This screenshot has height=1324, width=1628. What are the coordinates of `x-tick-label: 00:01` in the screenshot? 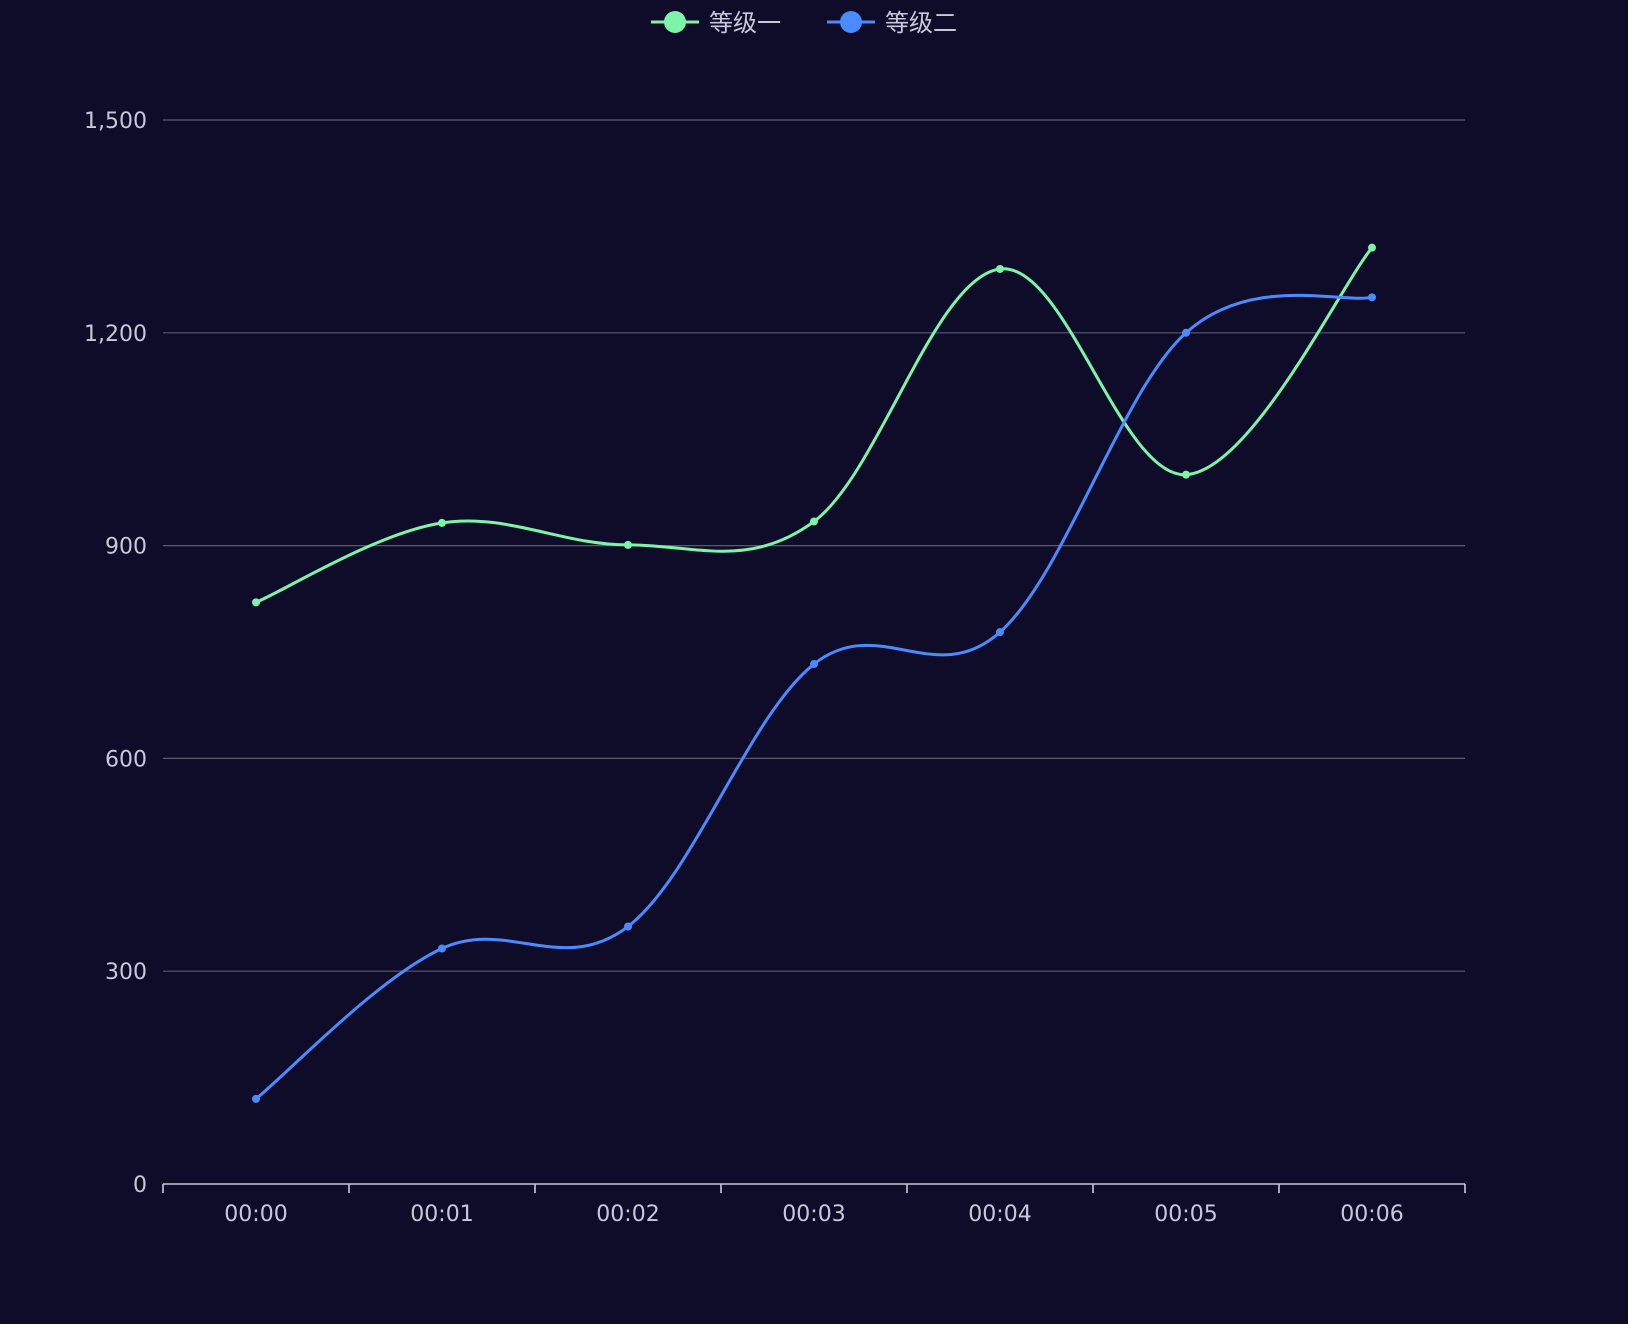 It's located at (441, 1214).